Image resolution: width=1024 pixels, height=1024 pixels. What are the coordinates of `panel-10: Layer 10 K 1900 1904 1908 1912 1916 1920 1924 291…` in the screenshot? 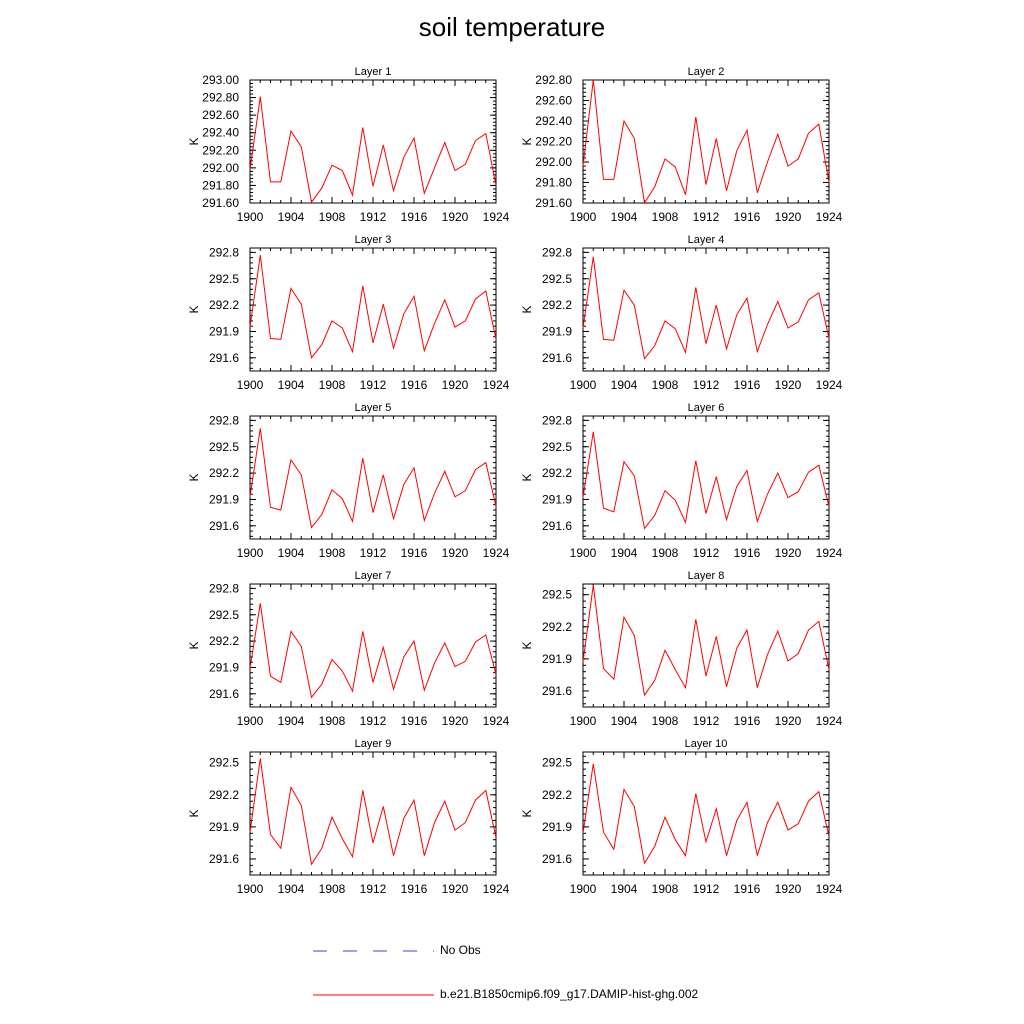 It's located at (681, 817).